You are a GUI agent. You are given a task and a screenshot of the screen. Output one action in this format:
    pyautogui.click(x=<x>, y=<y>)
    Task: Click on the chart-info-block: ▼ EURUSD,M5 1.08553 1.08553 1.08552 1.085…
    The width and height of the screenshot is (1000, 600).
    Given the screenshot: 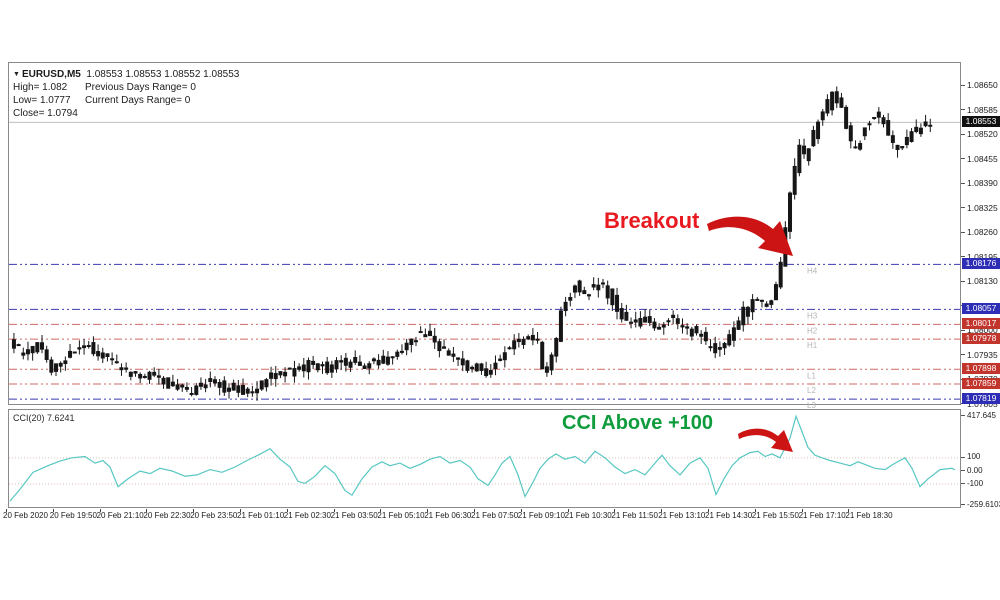 What is the action you would take?
    pyautogui.click(x=126, y=94)
    